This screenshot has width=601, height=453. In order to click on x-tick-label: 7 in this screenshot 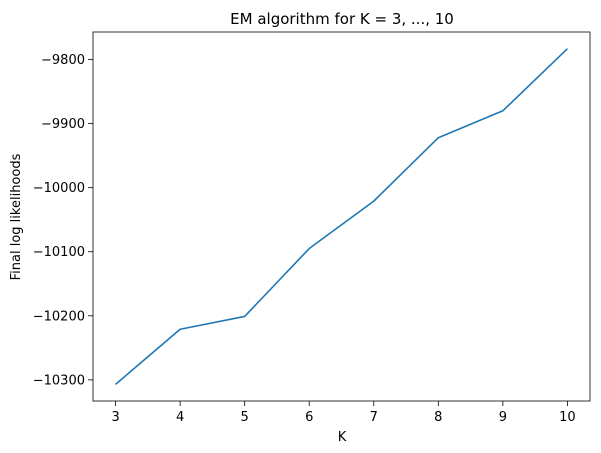, I will do `click(374, 417)`.